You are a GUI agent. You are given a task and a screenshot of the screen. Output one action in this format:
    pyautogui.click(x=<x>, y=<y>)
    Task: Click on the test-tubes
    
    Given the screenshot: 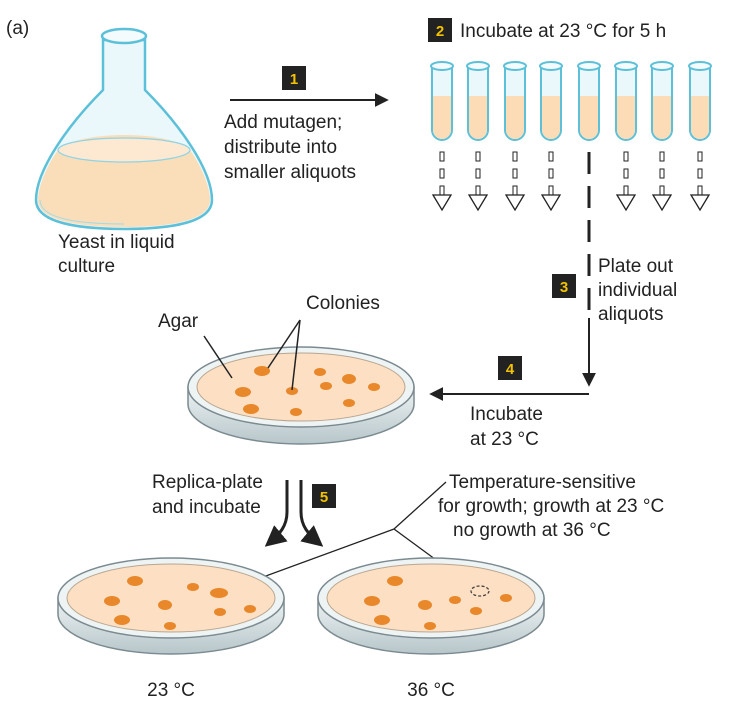 What is the action you would take?
    pyautogui.click(x=571, y=136)
    